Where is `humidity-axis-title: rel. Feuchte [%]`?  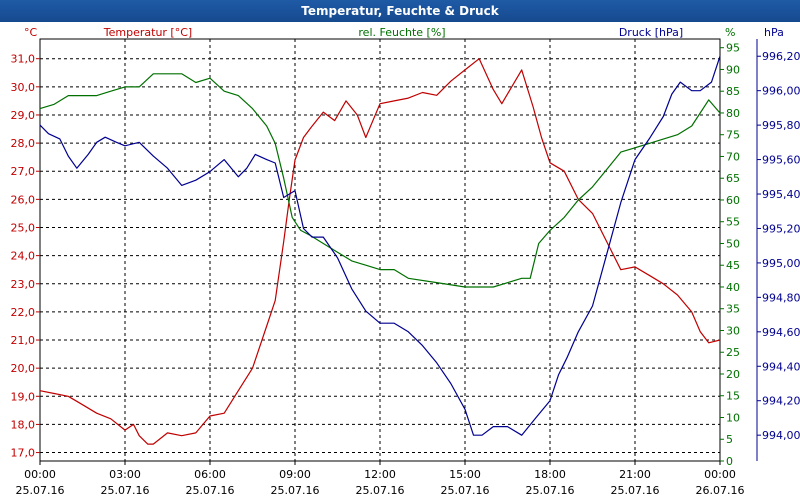 humidity-axis-title: rel. Feuchte [%] is located at coordinates (401, 32).